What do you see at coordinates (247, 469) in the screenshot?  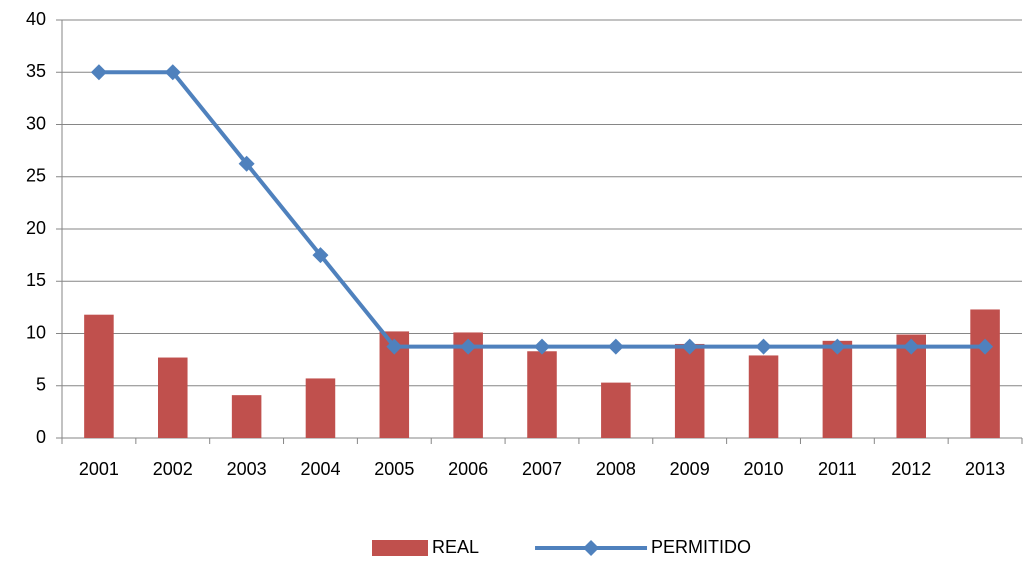 I see `x-tick-label: 2003` at bounding box center [247, 469].